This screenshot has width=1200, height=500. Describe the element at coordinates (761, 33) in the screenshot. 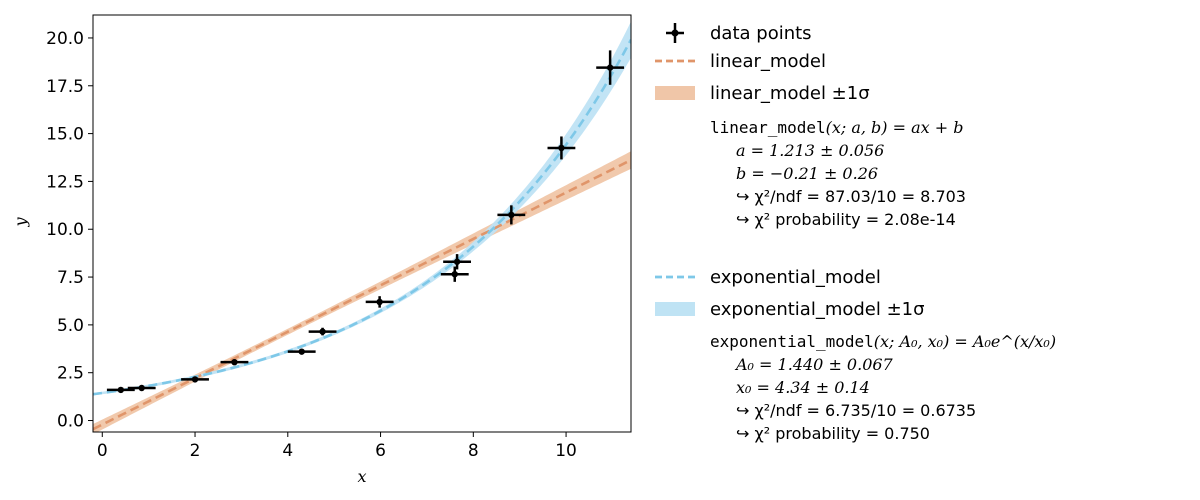

I see `legend-label-data-points: data points` at that location.